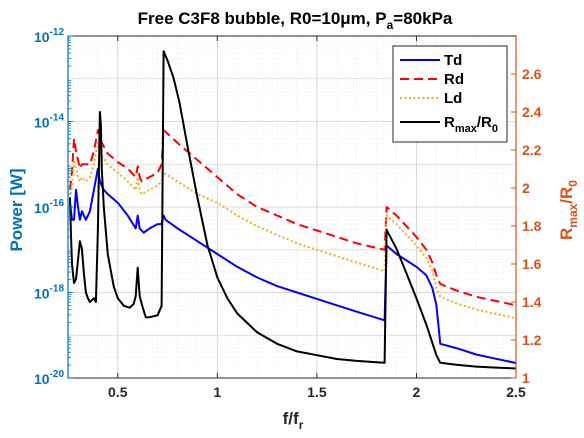  I want to click on y-right-tick-label: 1.8, so click(532, 226).